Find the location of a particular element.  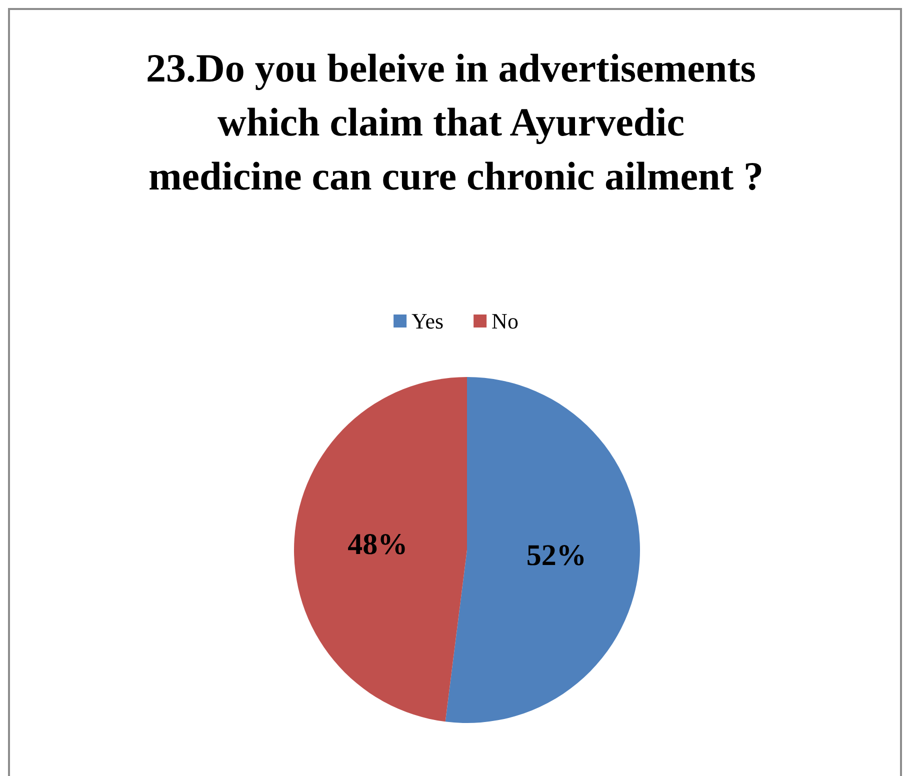

data-label: 52% is located at coordinates (556, 555).